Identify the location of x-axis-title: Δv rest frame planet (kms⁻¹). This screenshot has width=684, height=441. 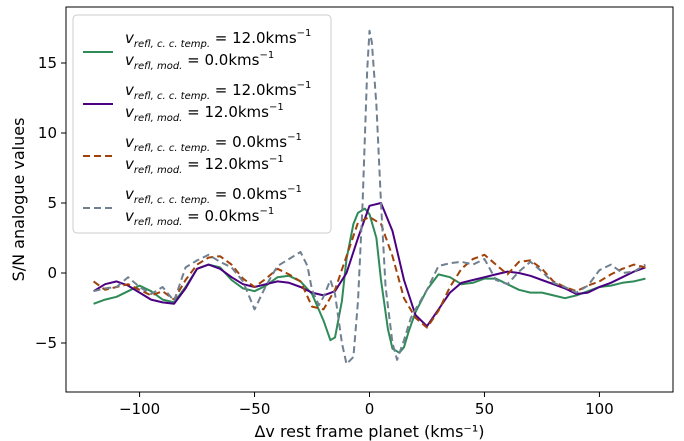
(369, 431).